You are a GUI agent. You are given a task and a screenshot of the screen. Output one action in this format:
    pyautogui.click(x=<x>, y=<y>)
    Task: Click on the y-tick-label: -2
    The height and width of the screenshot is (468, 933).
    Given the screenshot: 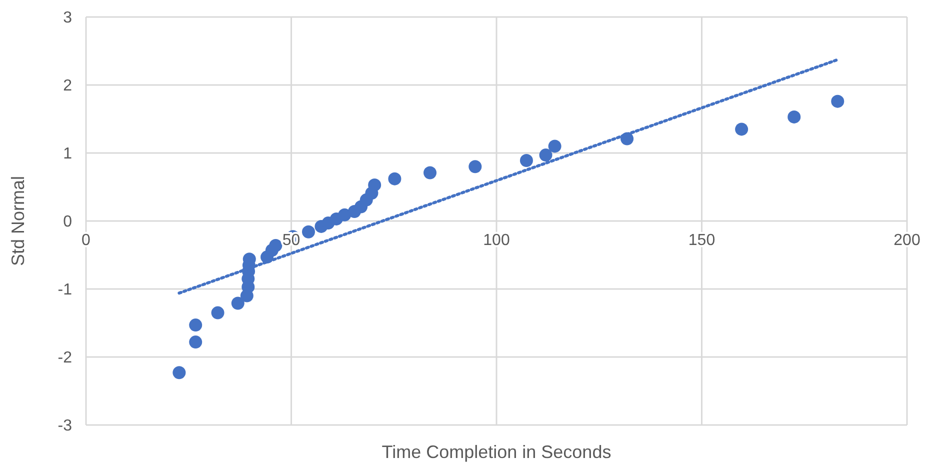 What is the action you would take?
    pyautogui.click(x=65, y=358)
    